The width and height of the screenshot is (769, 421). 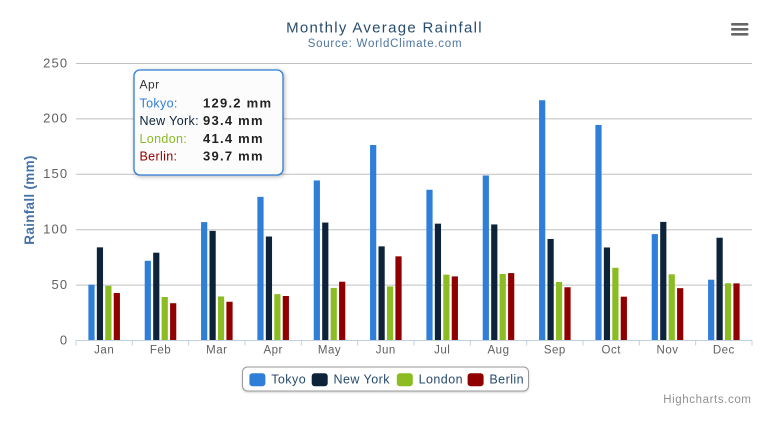 I want to click on svg-text: Nov, so click(x=668, y=351).